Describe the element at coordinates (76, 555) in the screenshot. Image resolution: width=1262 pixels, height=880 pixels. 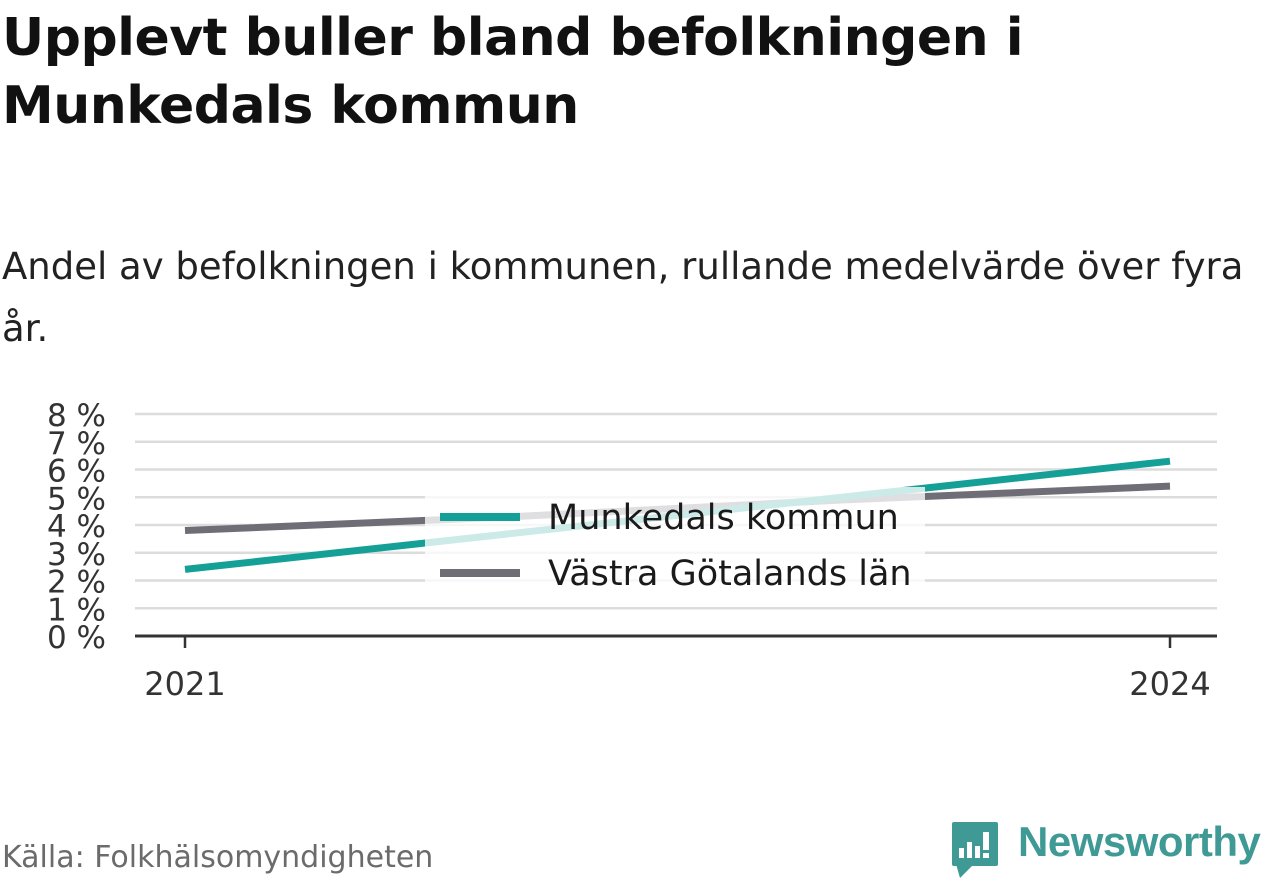
I see `y-tick-label: 3 %` at that location.